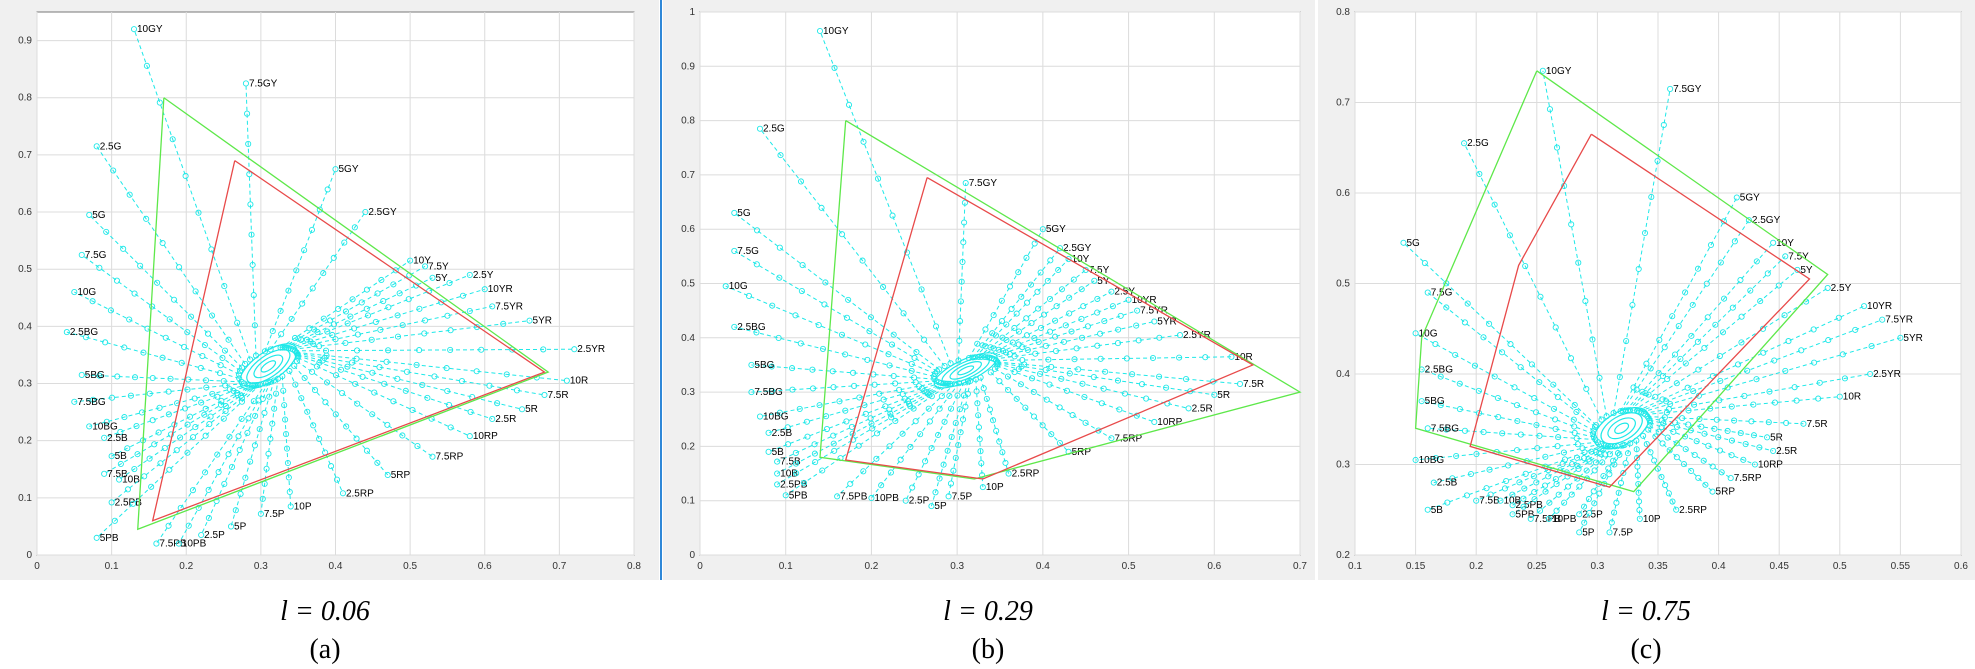 The height and width of the screenshot is (669, 1975). Describe the element at coordinates (1564, 519) in the screenshot. I see `hue-label: 10PB` at that location.